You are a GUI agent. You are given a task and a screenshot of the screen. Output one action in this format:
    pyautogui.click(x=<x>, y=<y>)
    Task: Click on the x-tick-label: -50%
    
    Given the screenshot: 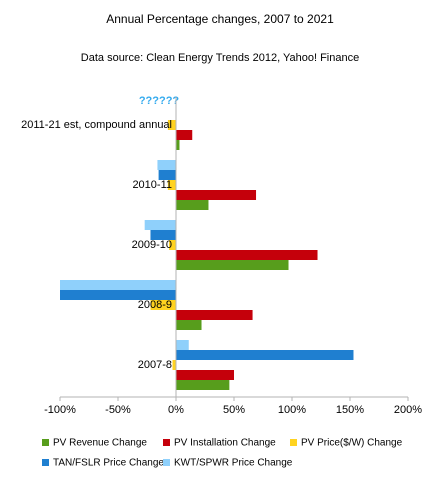 What is the action you would take?
    pyautogui.click(x=118, y=410)
    